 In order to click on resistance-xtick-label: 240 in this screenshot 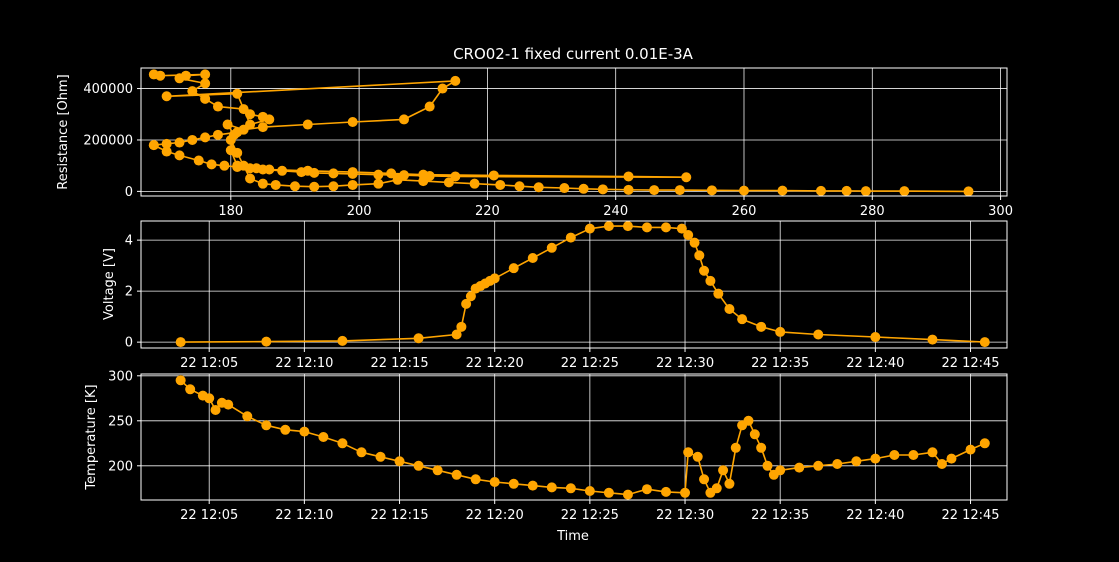, I will do `click(615, 211)`.